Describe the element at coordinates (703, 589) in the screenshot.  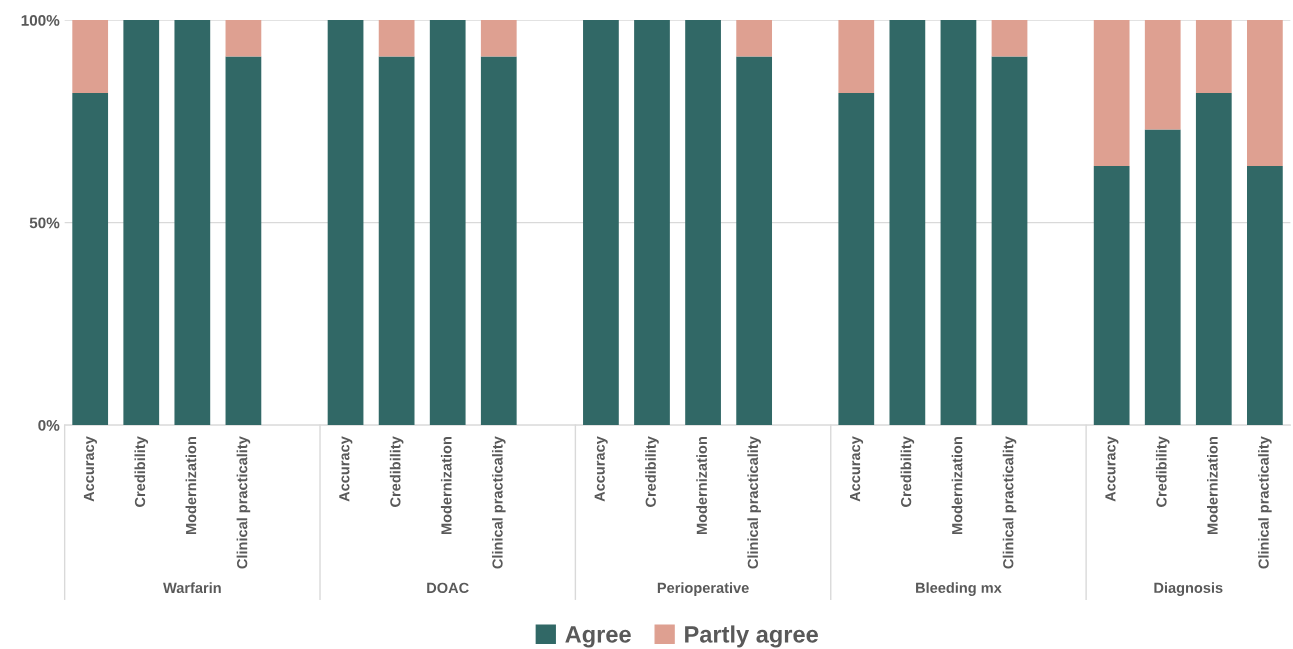
I see `text: Perioperative` at that location.